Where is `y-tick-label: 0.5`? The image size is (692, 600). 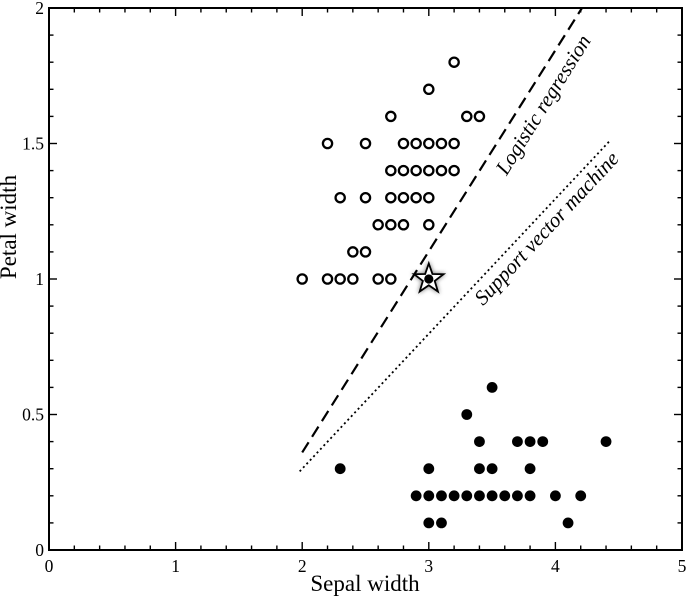
y-tick-label: 0.5 is located at coordinates (33, 415).